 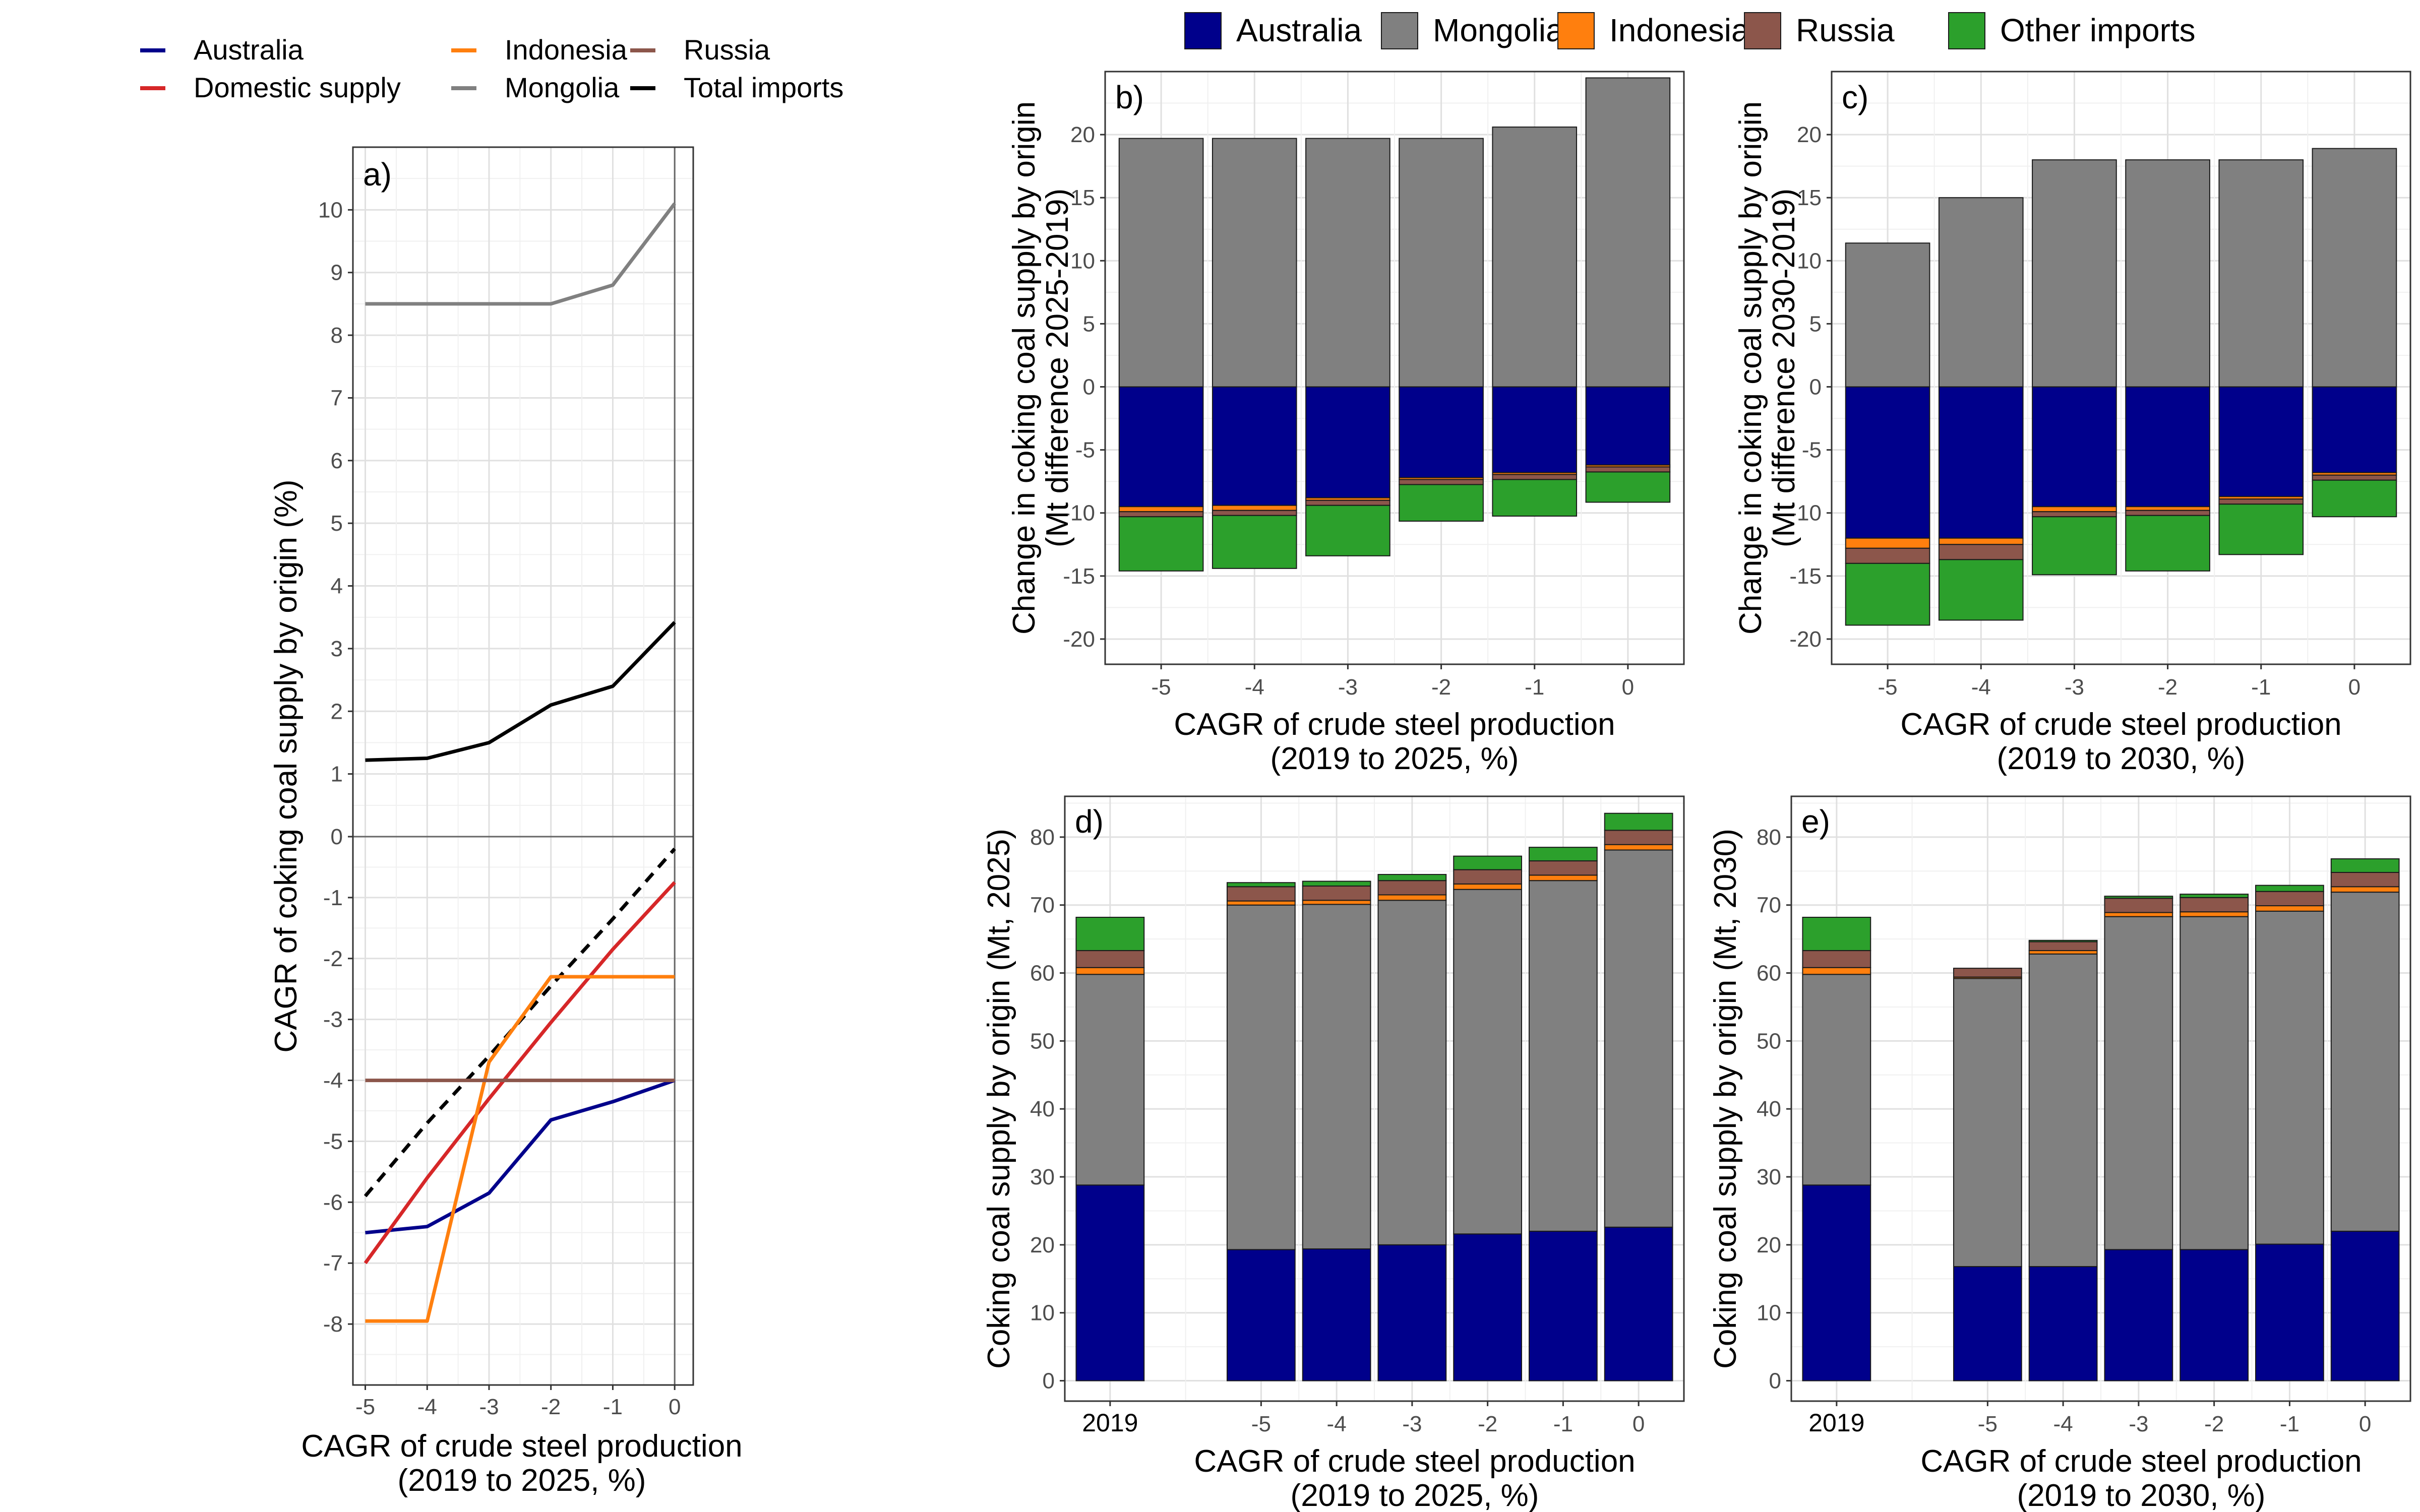 What do you see at coordinates (1855, 97) in the screenshot?
I see `panel-label: c)` at bounding box center [1855, 97].